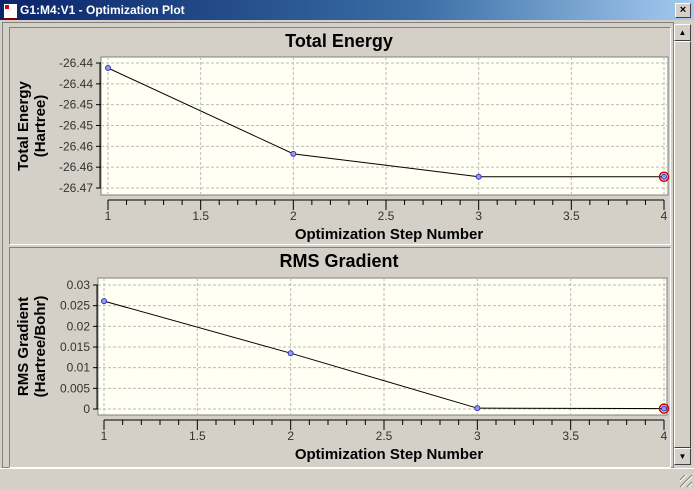  Describe the element at coordinates (23, 125) in the screenshot. I see `y-axis-label: Total Energy` at that location.